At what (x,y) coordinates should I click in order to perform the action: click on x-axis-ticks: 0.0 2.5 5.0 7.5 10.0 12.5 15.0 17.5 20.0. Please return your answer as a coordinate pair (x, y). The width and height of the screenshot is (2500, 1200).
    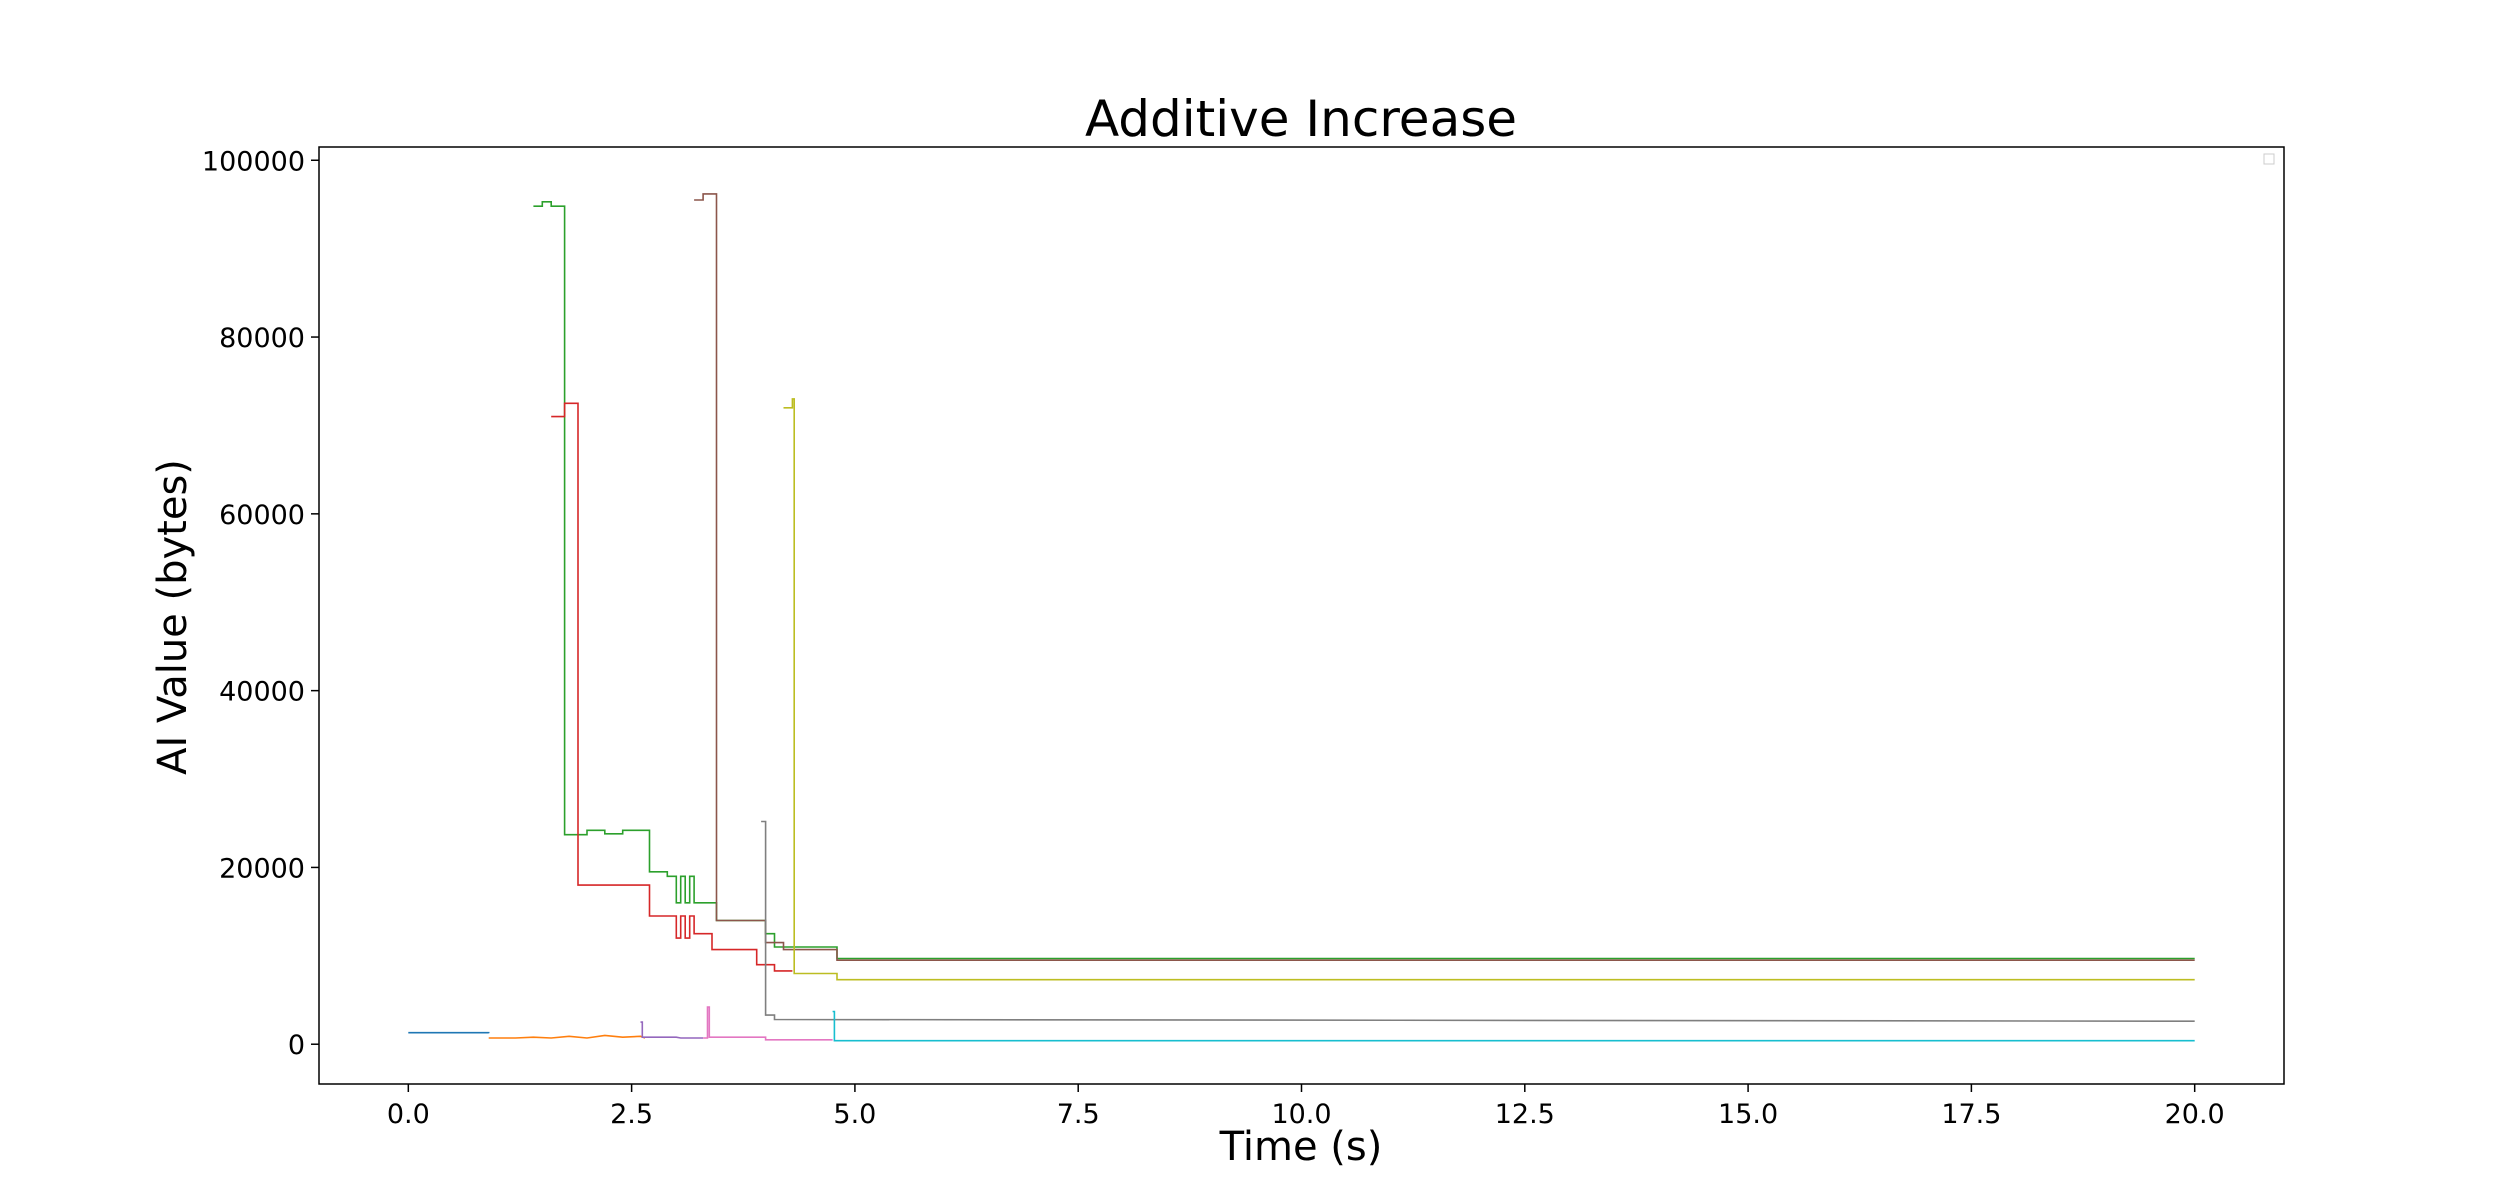
    Looking at the image, I should click on (1306, 1107).